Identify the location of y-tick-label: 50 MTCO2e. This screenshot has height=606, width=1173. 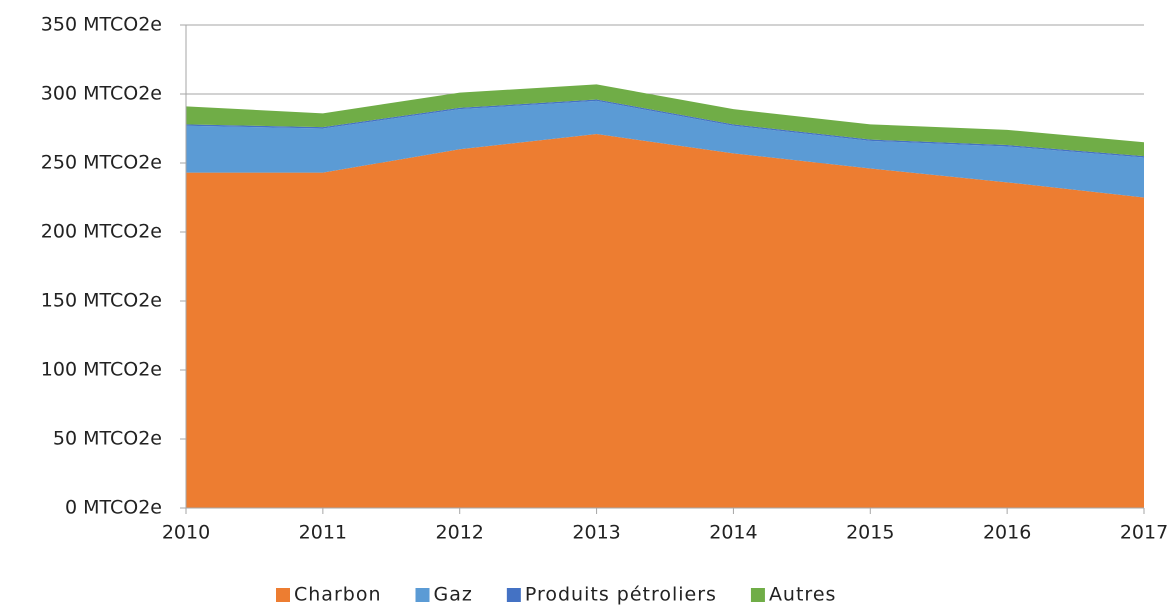
(107, 439).